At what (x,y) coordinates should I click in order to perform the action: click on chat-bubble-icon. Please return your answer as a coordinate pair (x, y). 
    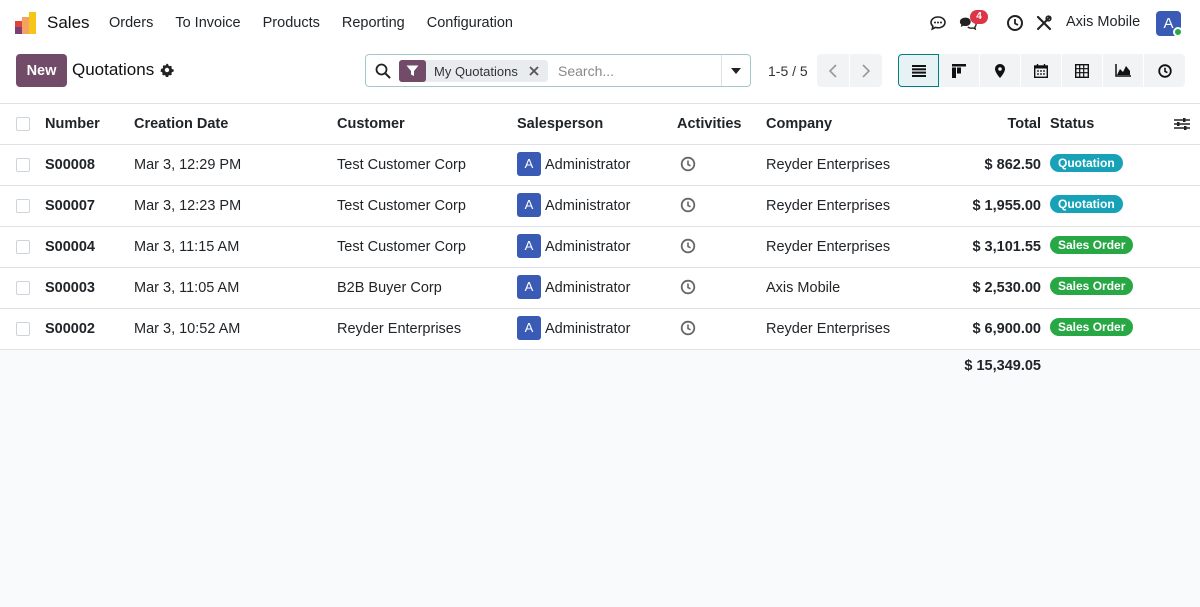
    Looking at the image, I should click on (938, 23).